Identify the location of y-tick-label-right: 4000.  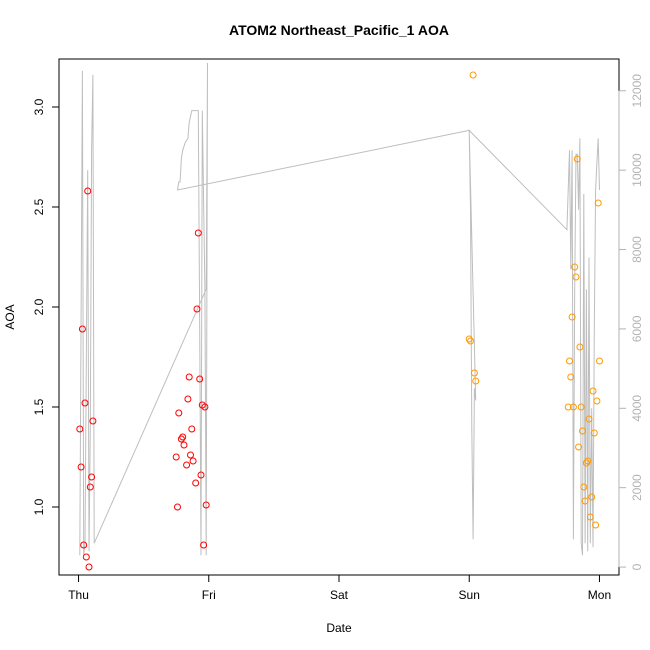
(637, 408).